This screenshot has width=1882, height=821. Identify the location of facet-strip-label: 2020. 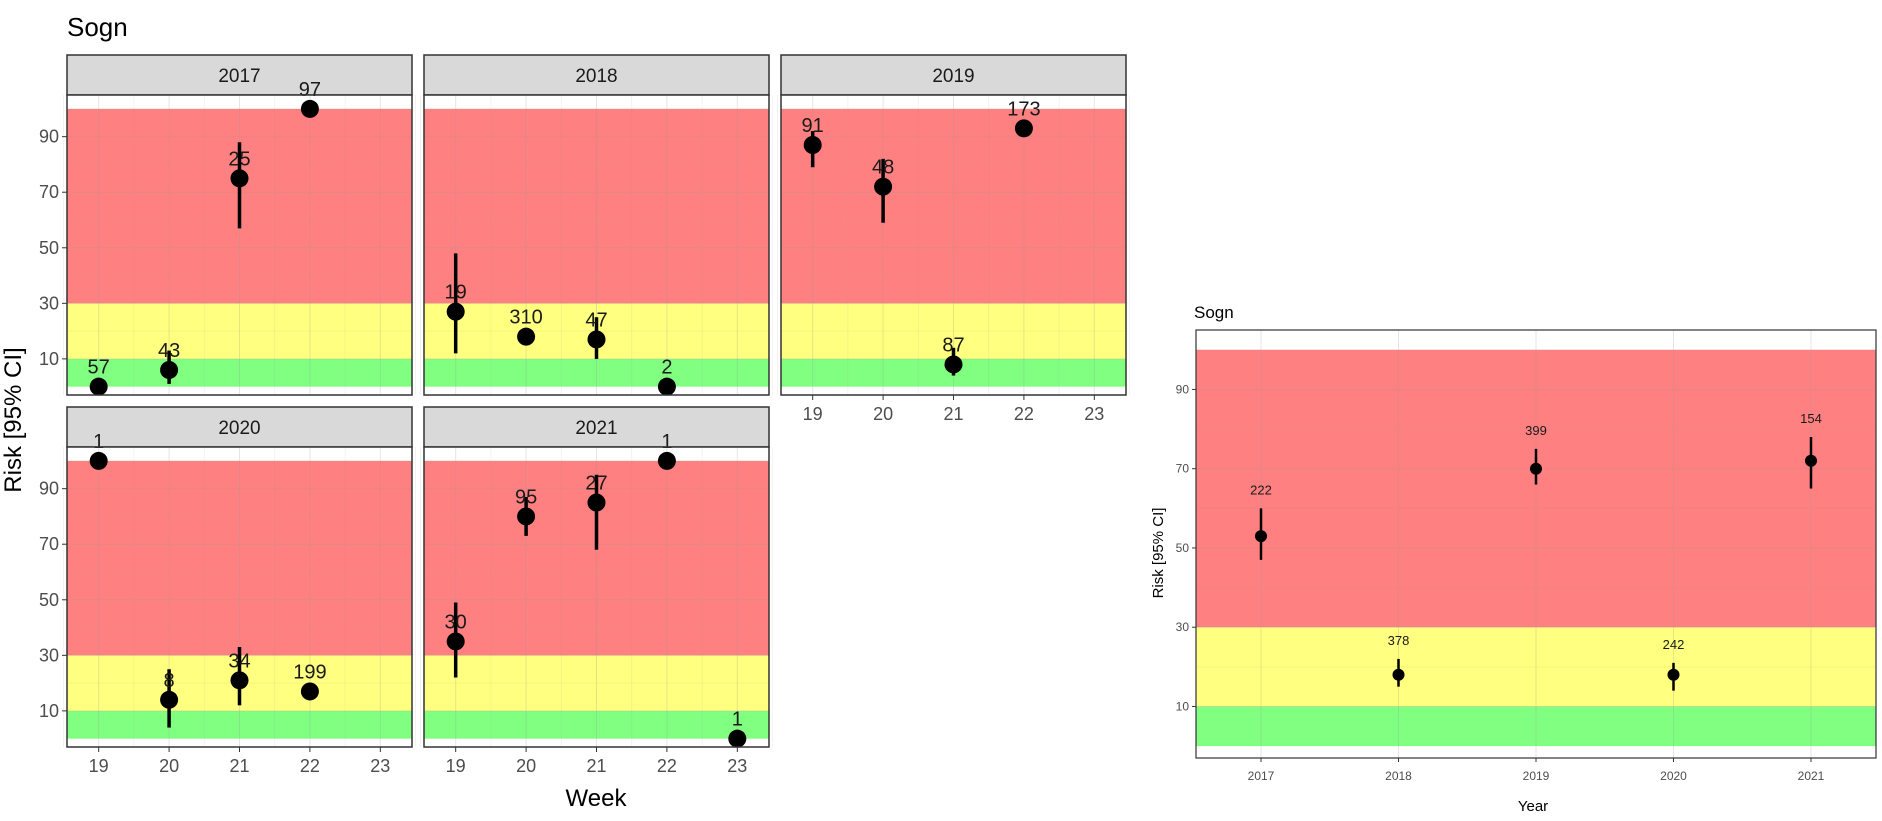
(239, 428).